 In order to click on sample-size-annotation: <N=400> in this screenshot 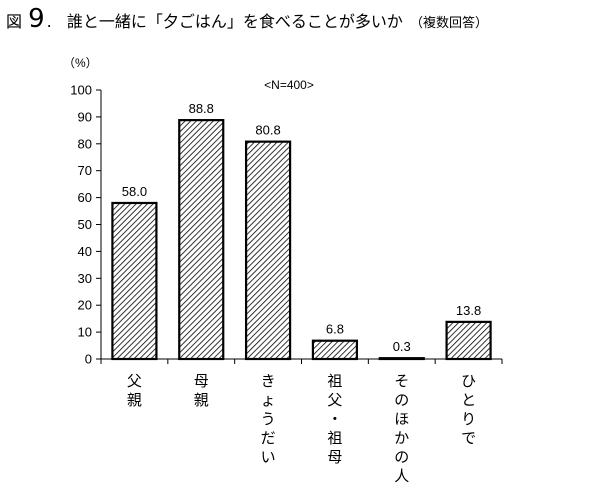, I will do `click(289, 85)`.